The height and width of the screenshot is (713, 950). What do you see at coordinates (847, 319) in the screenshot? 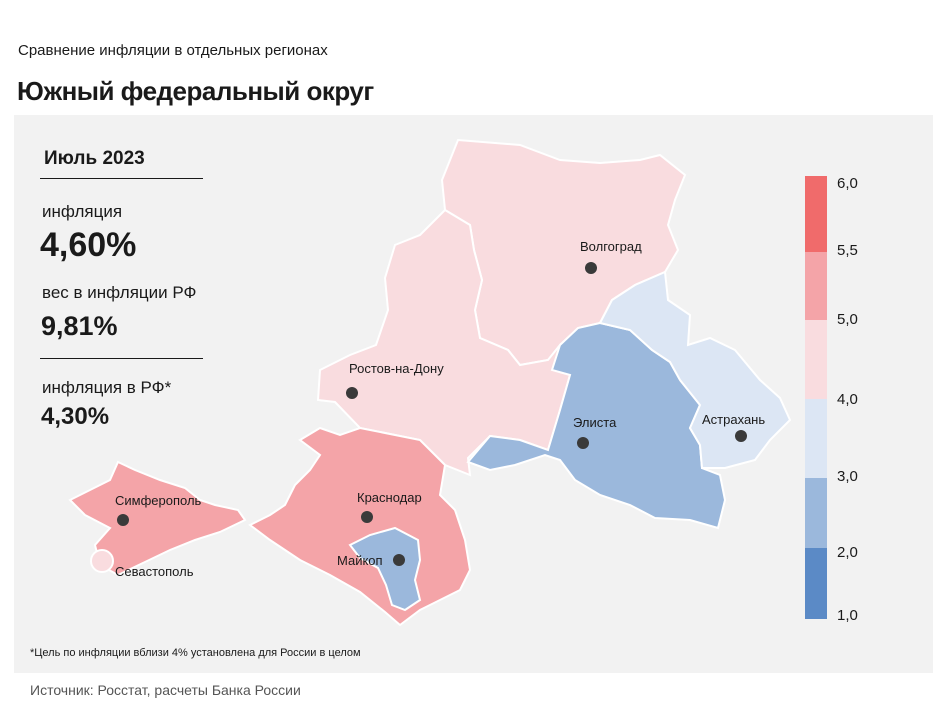
I see `legend-tick: 5,0` at bounding box center [847, 319].